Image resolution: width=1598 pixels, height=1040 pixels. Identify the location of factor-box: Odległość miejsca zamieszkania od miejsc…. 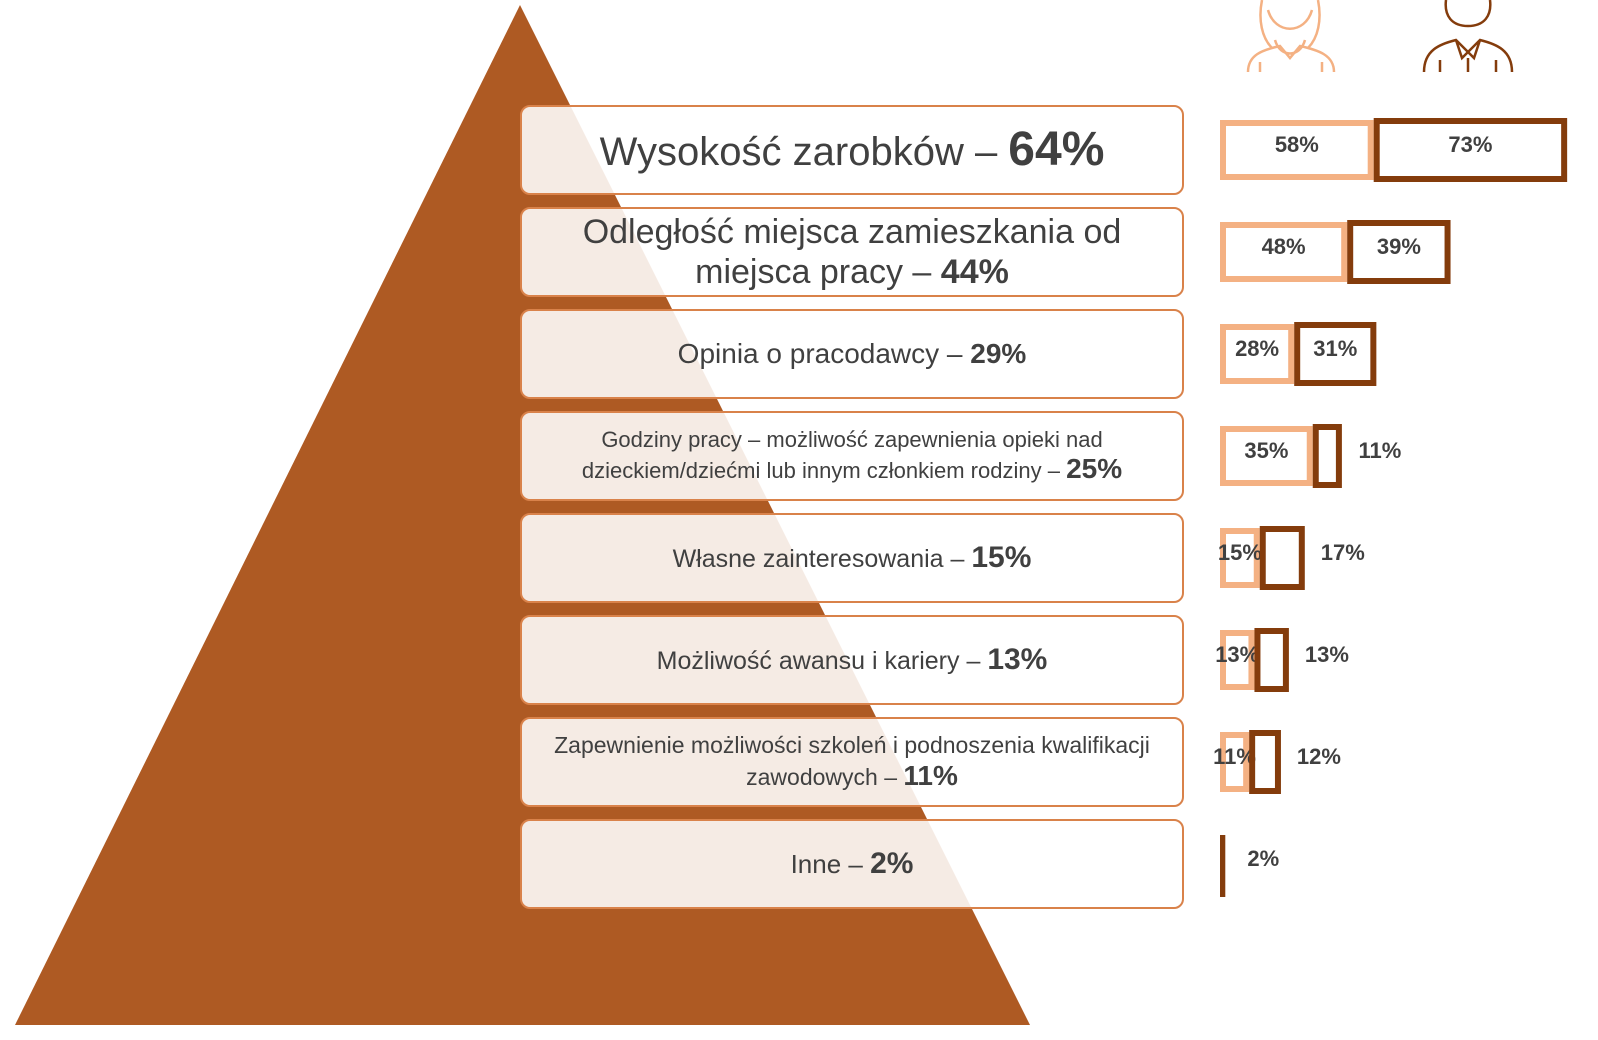
(852, 252).